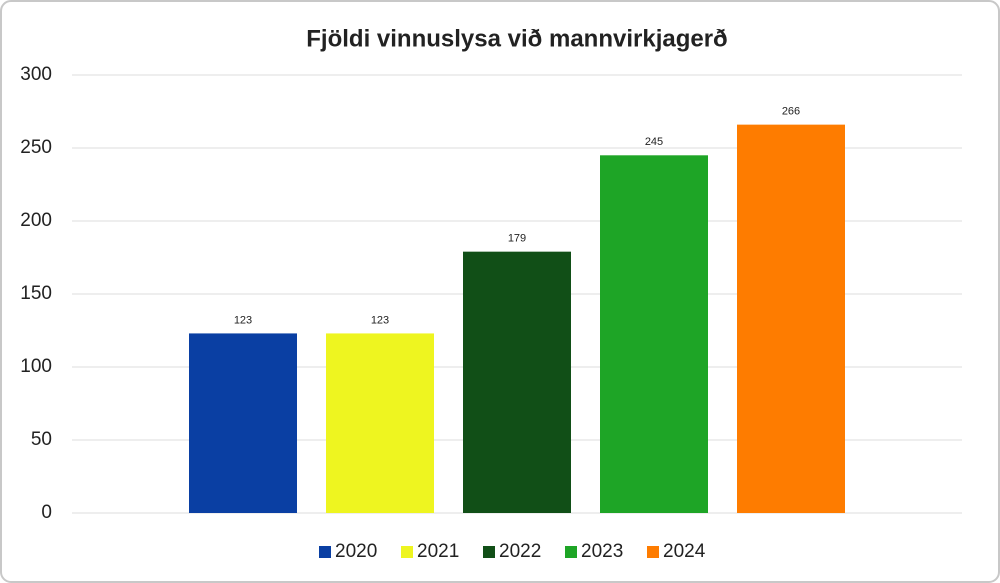  What do you see at coordinates (36, 220) in the screenshot?
I see `y-tick-label: 200` at bounding box center [36, 220].